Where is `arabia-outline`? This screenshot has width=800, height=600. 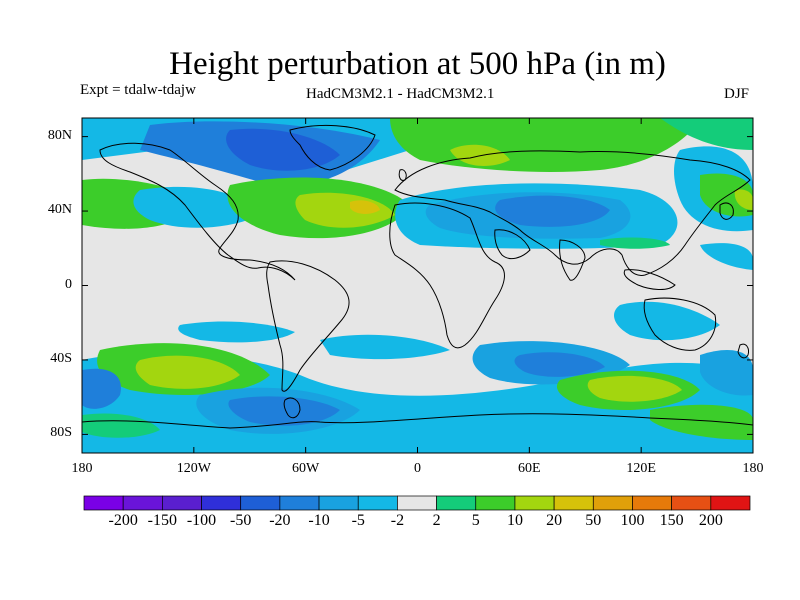
arabia-outline is located at coordinates (512, 244).